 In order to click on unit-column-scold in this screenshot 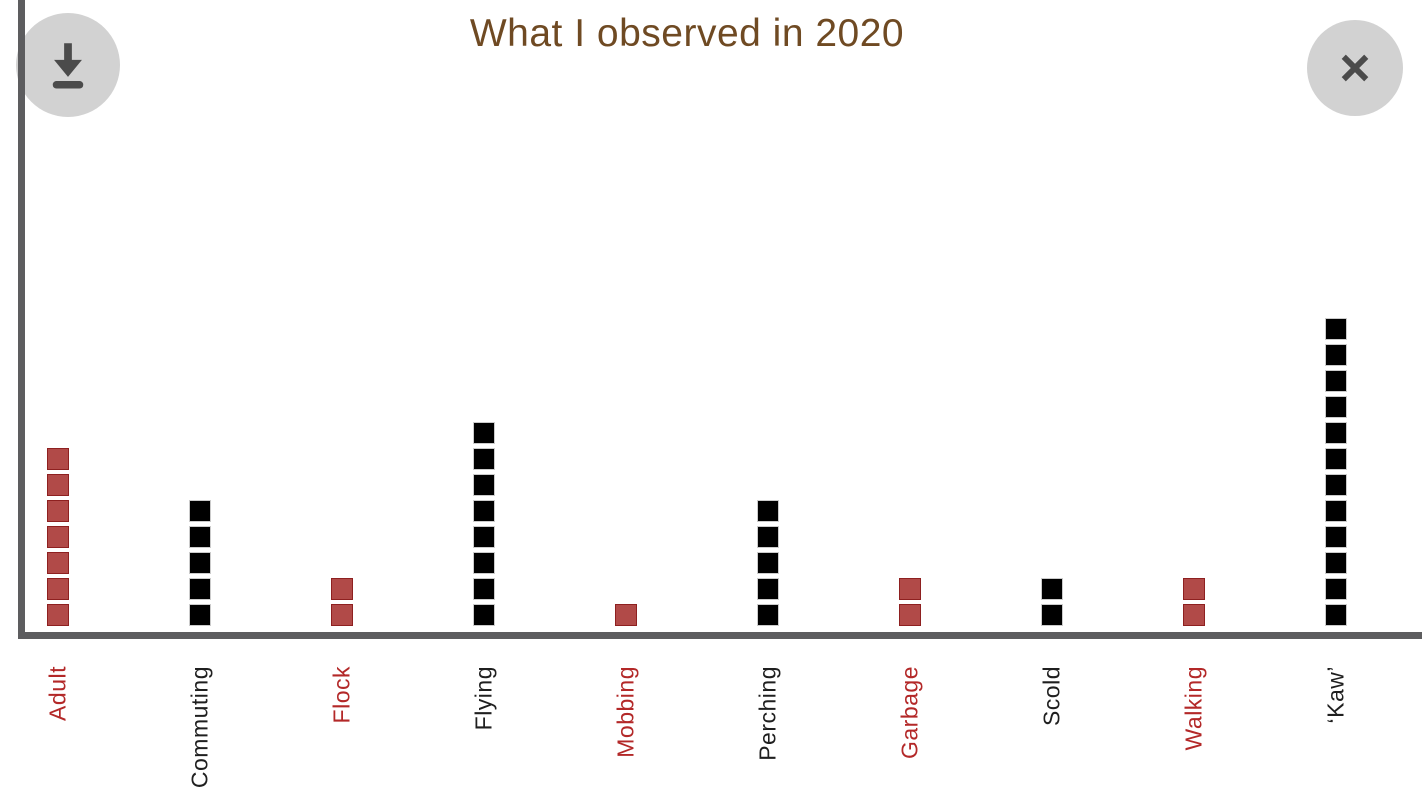, I will do `click(1051, 602)`.